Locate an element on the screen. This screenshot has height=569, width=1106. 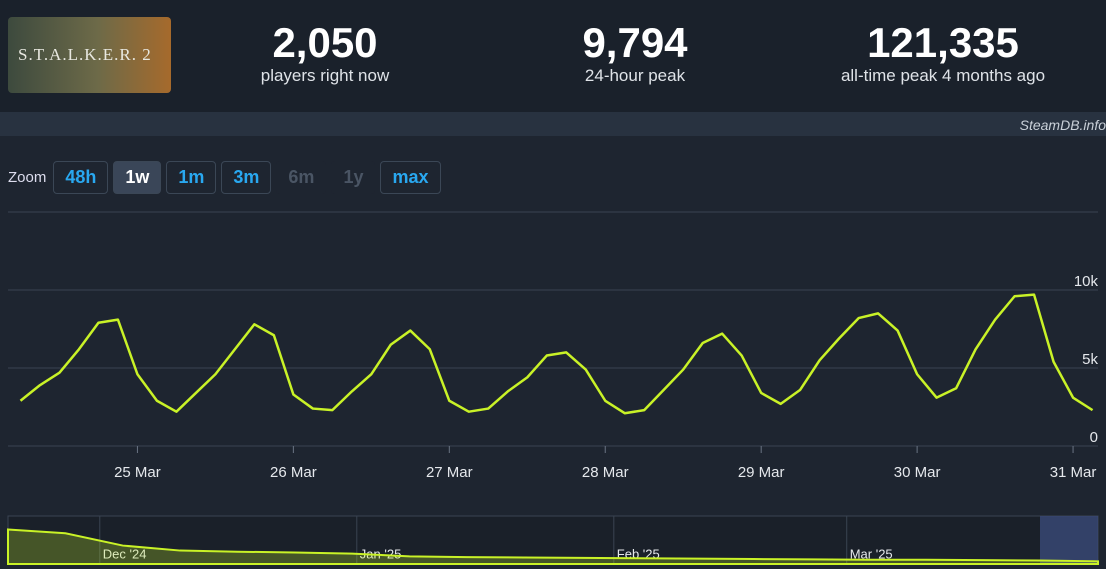
x-tick-label: 25 Mar is located at coordinates (137, 472).